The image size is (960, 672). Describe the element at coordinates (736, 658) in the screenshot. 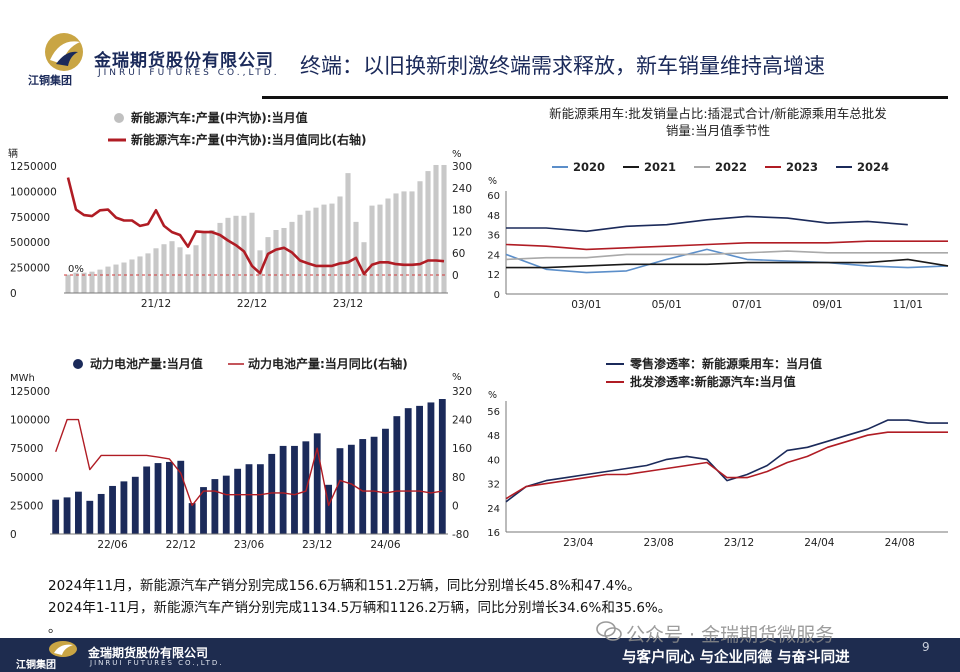

I see `footer-slogan: 与客户同心 与企业同德 与奋斗同进` at that location.